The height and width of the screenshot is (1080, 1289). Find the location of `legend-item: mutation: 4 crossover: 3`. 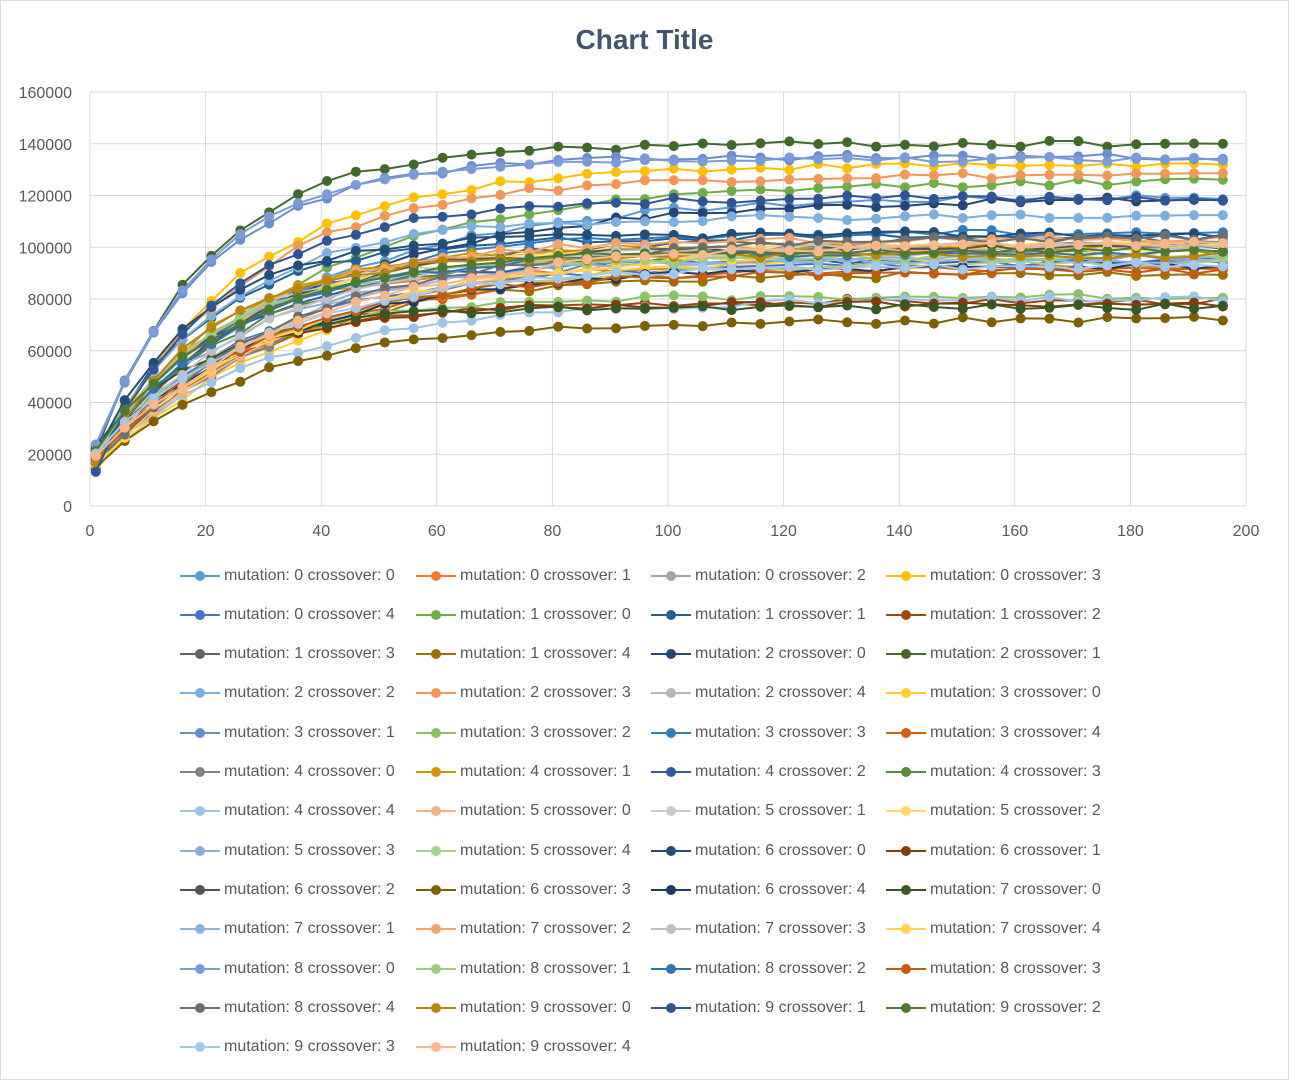

legend-item: mutation: 4 crossover: 3 is located at coordinates (993, 772).